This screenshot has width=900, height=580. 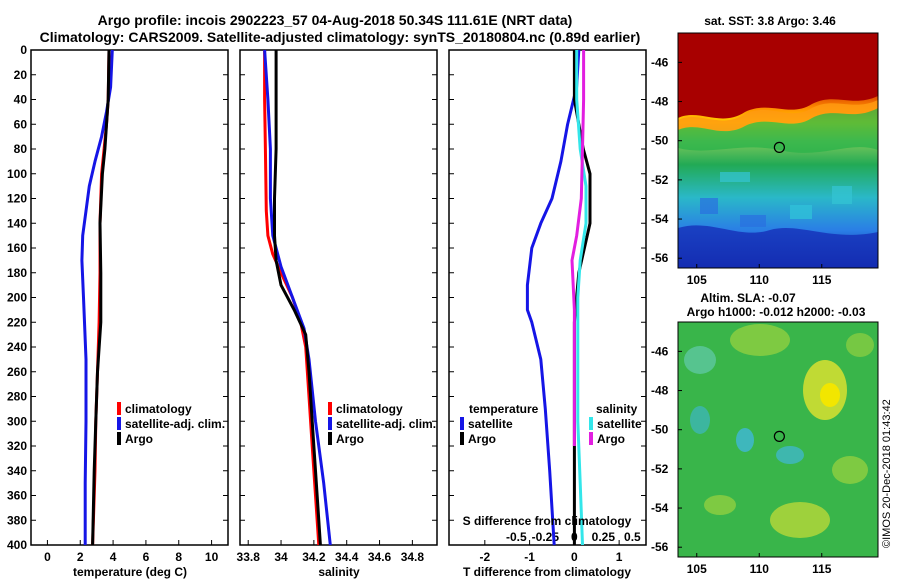 I want to click on salinity-x-tick-label: 34.2, so click(x=314, y=557).